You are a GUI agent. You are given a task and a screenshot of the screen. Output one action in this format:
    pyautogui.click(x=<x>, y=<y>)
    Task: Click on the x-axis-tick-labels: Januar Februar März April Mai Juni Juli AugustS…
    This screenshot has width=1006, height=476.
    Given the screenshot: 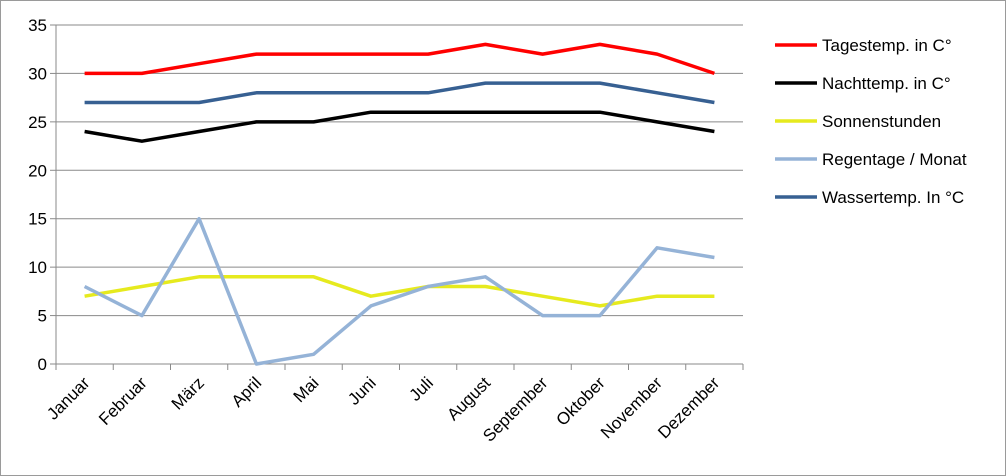 What is the action you would take?
    pyautogui.click(x=383, y=409)
    